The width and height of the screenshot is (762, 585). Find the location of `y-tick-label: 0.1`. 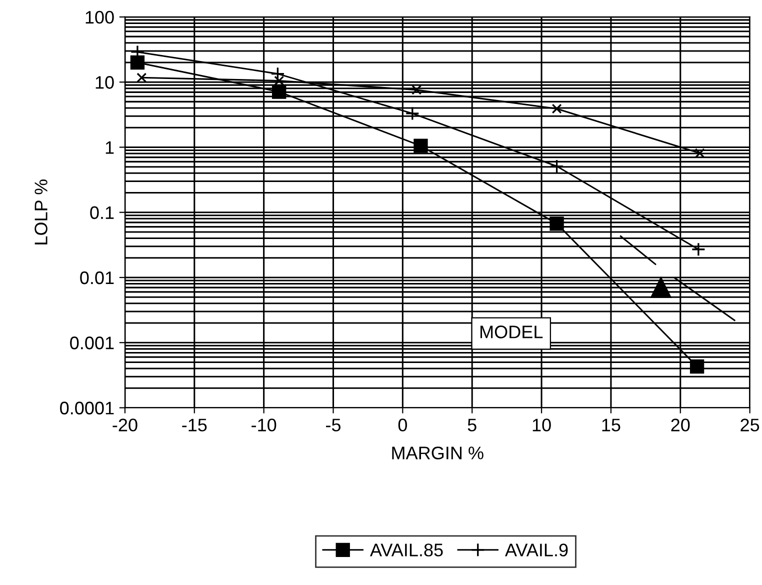

y-tick-label: 0.1 is located at coordinates (102, 213).